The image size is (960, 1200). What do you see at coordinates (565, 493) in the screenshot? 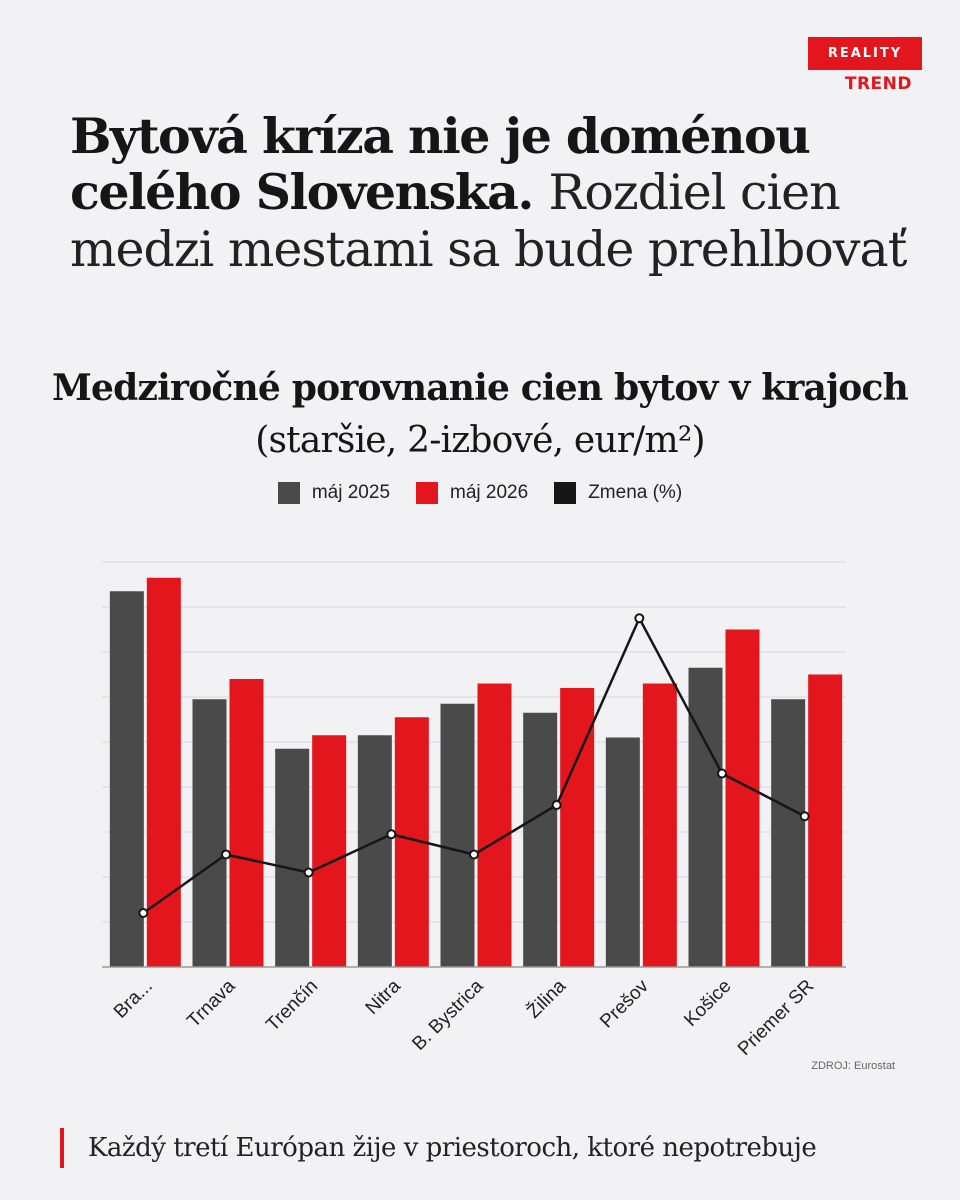
I see `legend-swatch-change` at bounding box center [565, 493].